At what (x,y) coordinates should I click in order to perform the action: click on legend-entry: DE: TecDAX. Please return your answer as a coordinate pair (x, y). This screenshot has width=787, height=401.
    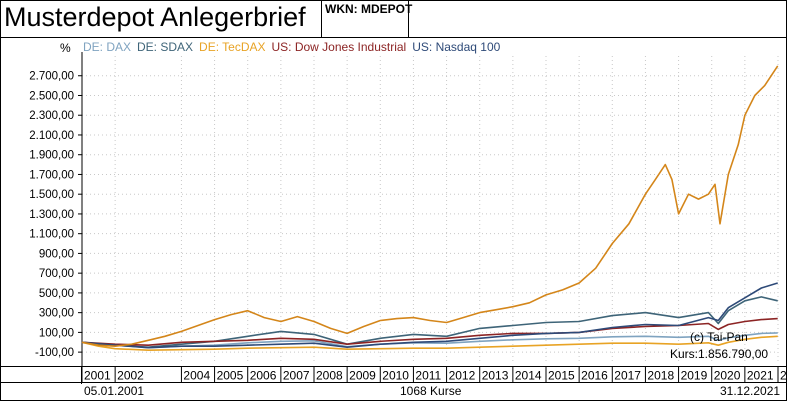
    Looking at the image, I should click on (232, 47).